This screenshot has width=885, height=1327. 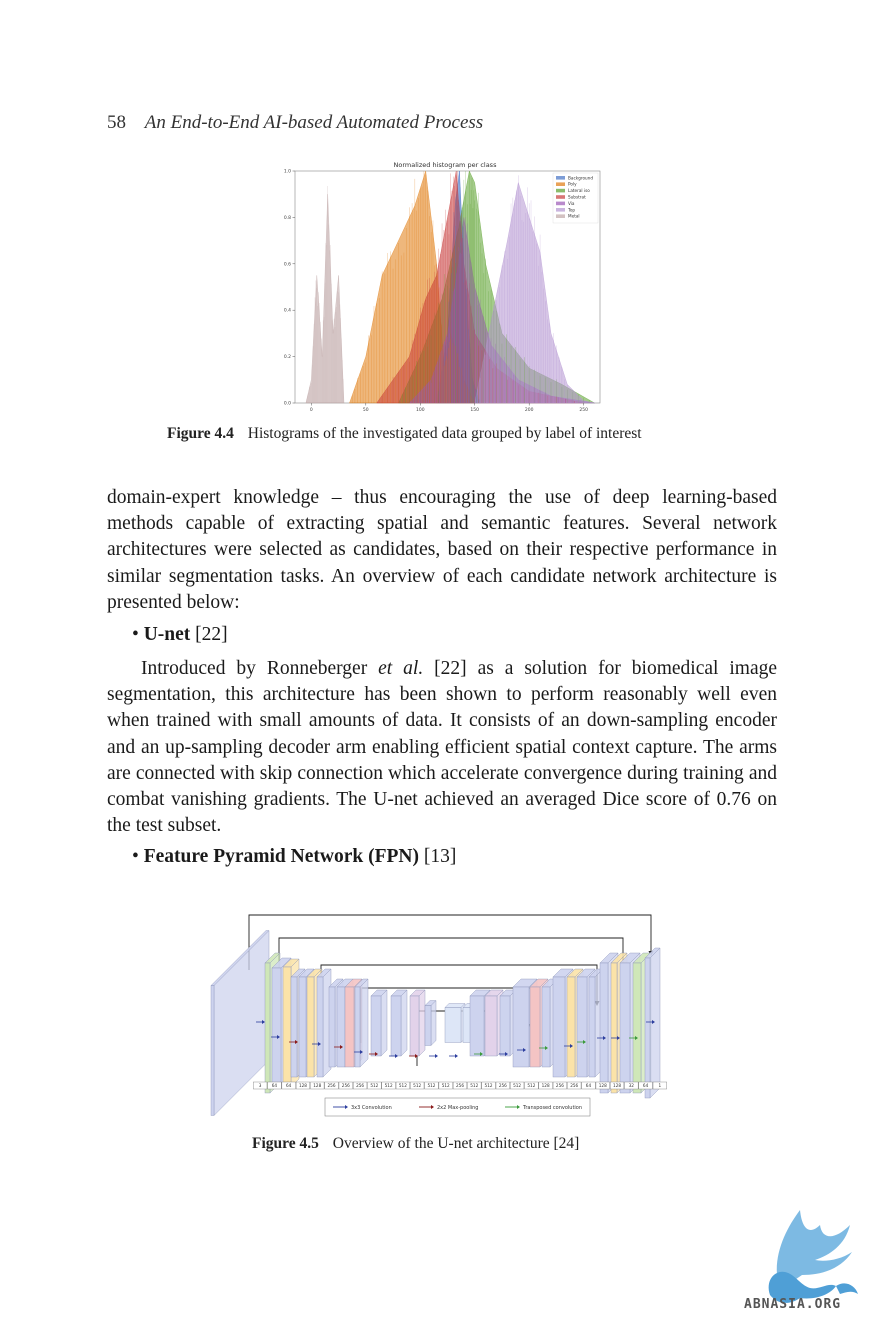 I want to click on series-top, so click(x=534, y=293).